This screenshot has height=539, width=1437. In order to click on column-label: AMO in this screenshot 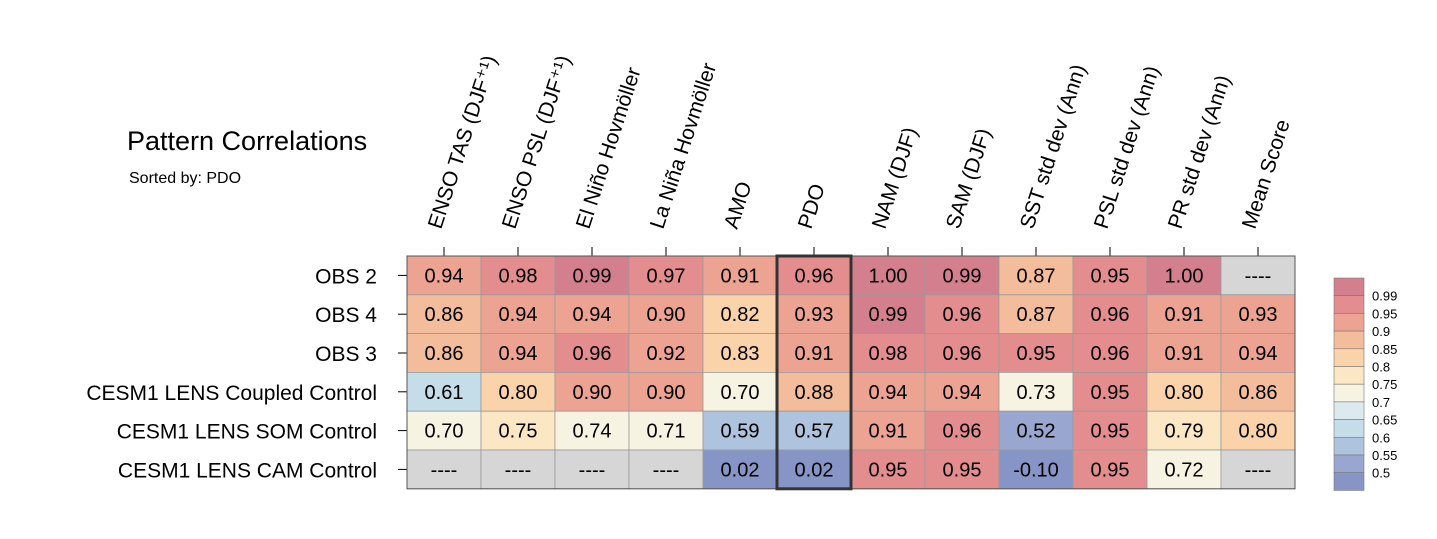, I will do `click(738, 205)`.